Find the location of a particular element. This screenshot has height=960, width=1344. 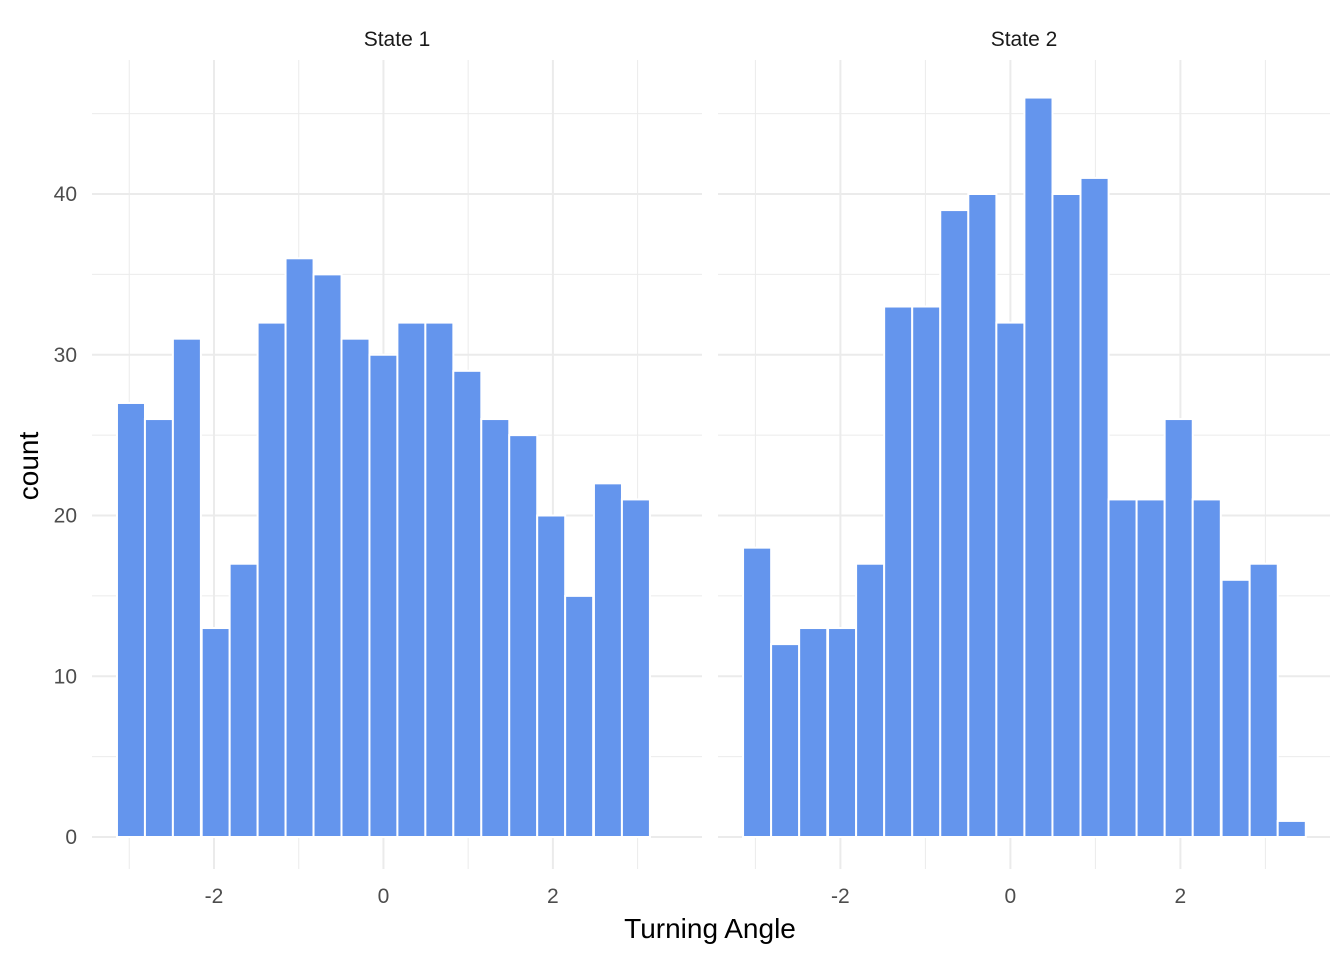

y-tick-label: 10 is located at coordinates (65, 676).